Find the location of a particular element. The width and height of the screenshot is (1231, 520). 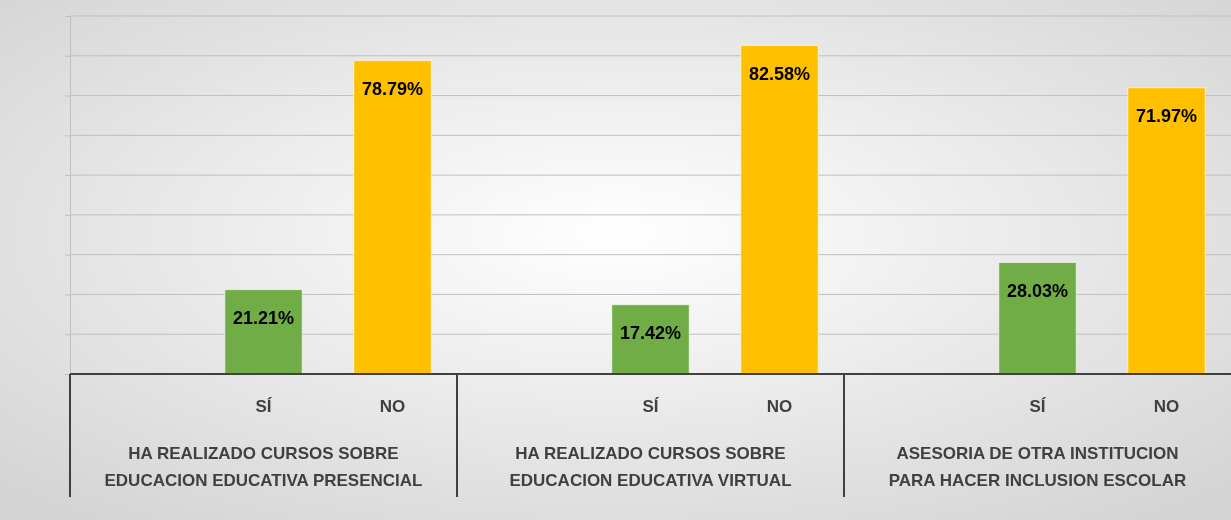

data-label: 82.58% is located at coordinates (779, 73).